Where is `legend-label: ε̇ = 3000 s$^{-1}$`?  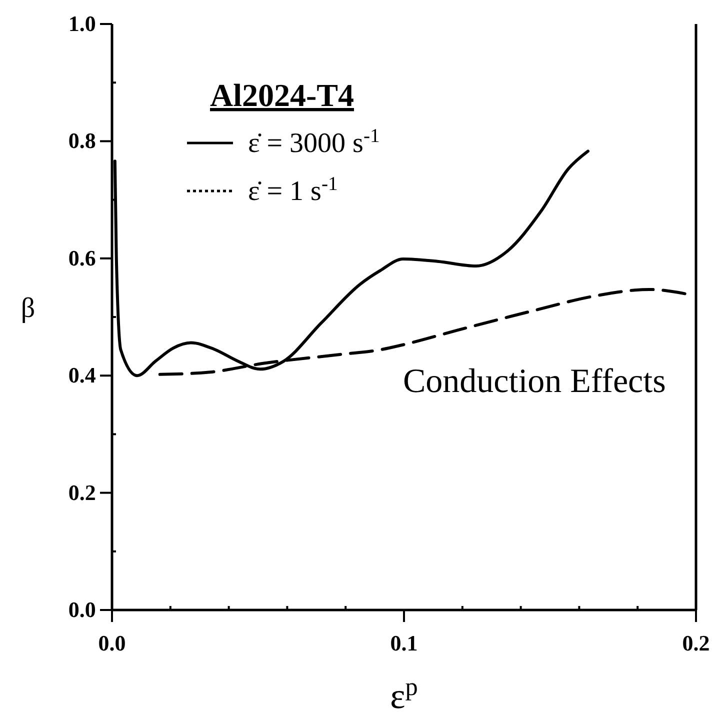 legend-label: ε̇ = 3000 s$^{-1}$ is located at coordinates (314, 142).